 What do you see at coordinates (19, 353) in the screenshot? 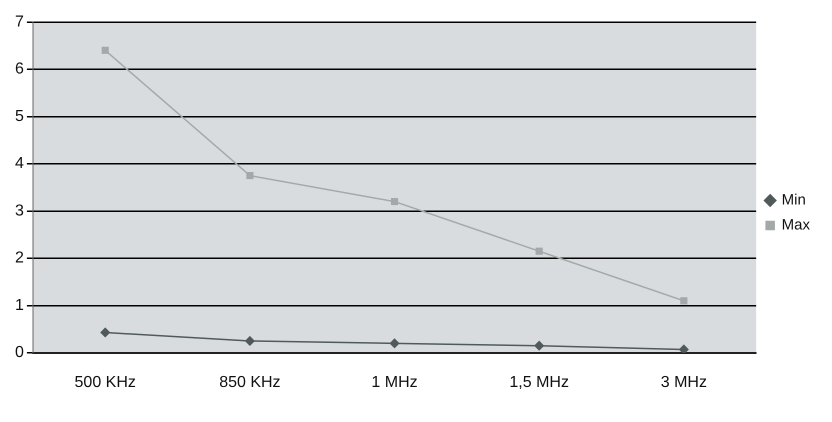
I see `y-tick-label: 0` at bounding box center [19, 353].